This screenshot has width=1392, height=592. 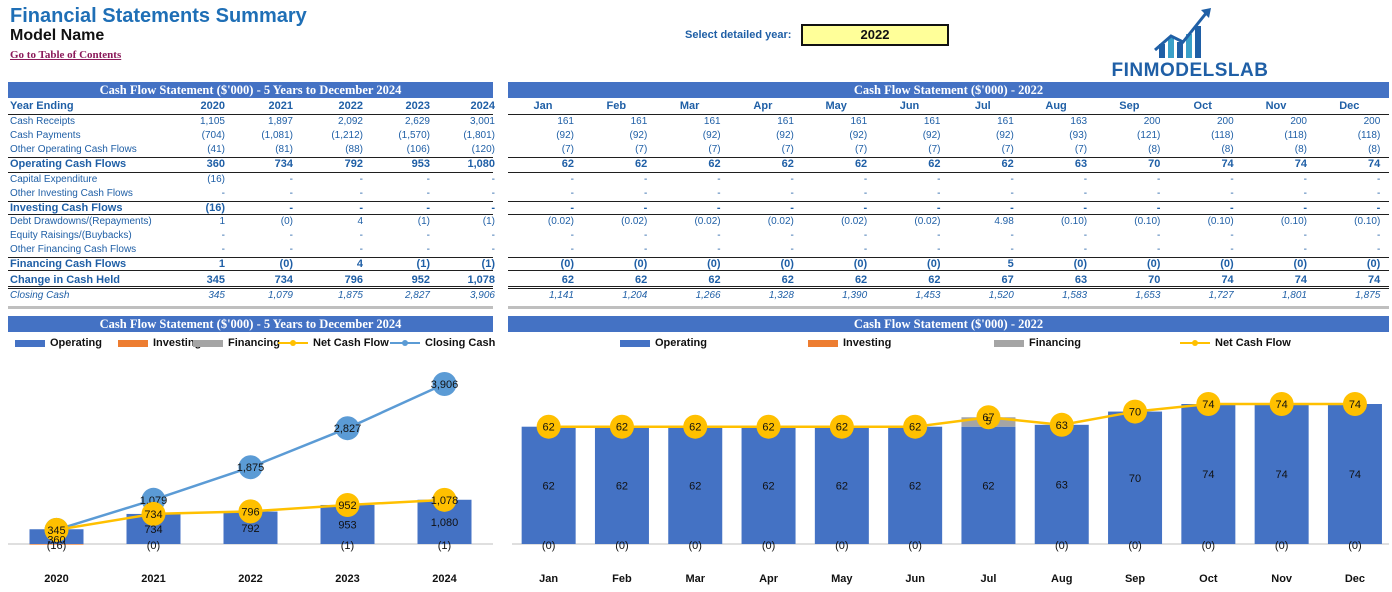 I want to click on year-header-cell: 2020, so click(x=212, y=106).